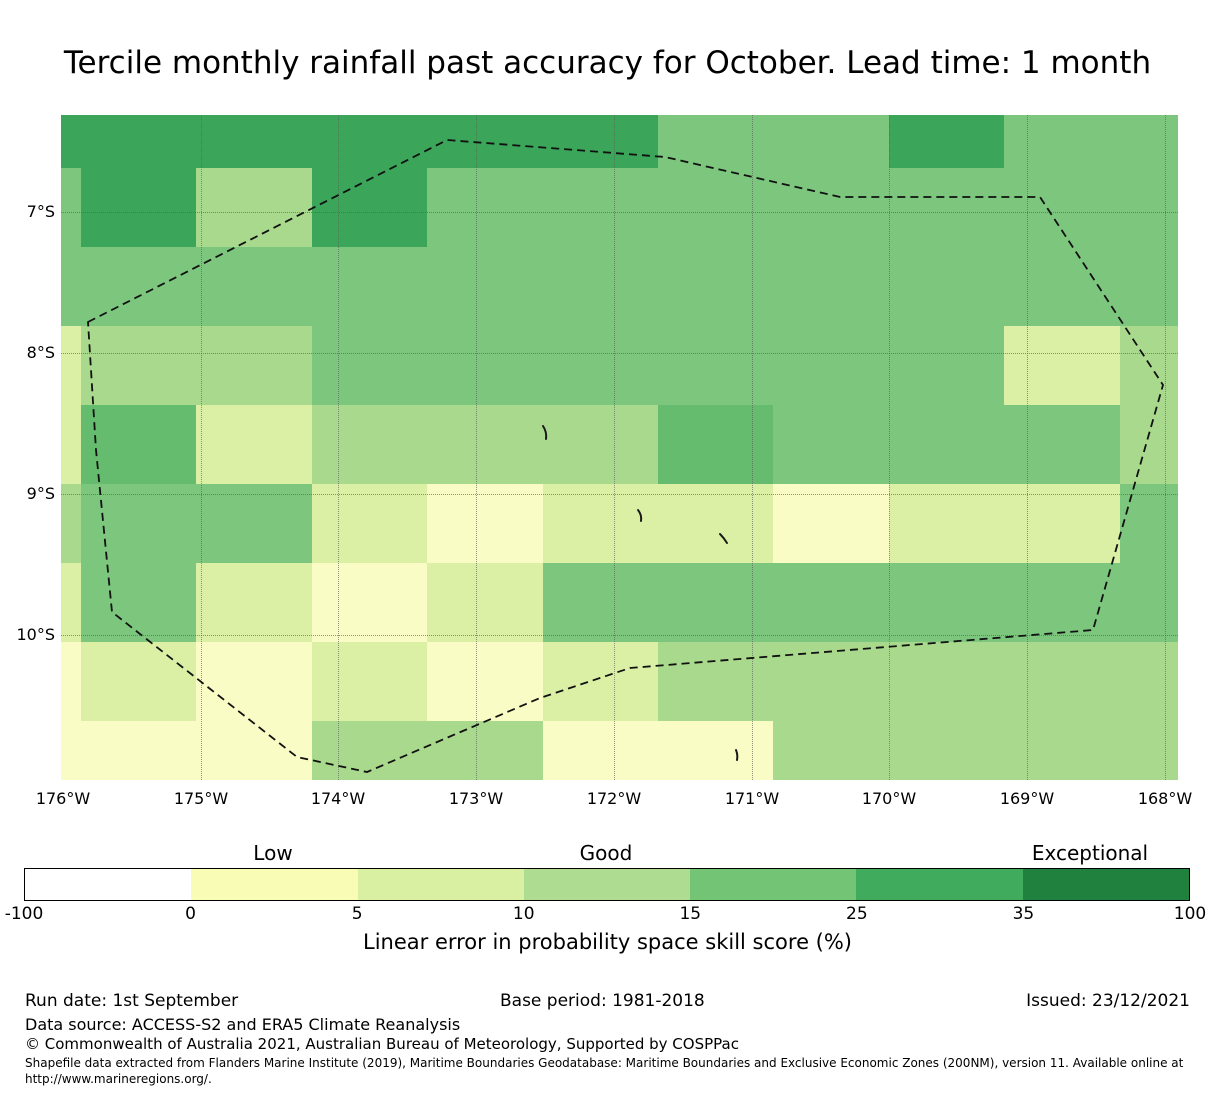  Describe the element at coordinates (40, 211) in the screenshot. I see `y-axis-tick-label: 7°S` at that location.